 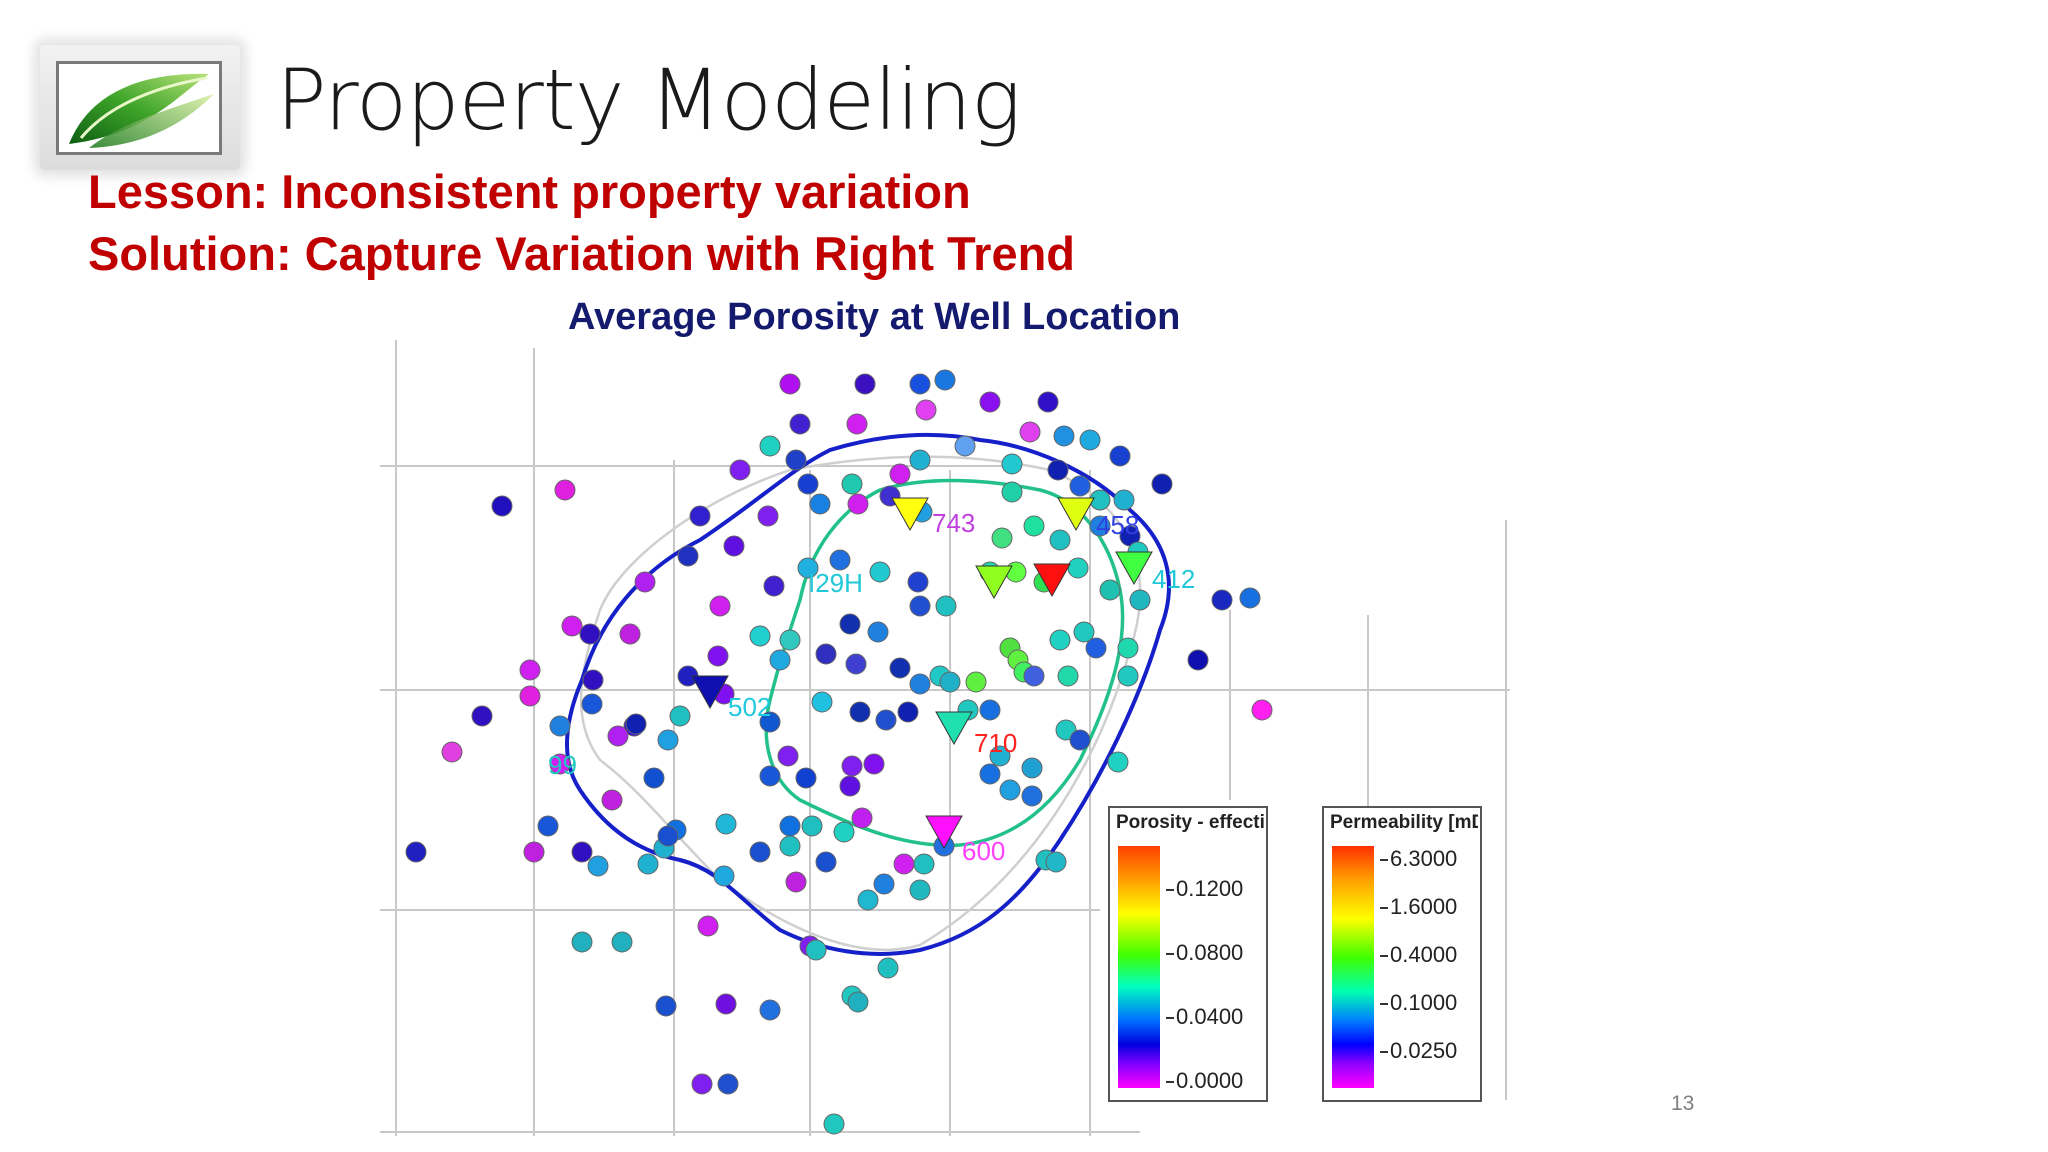 I want to click on well-triangles, so click(x=922, y=673).